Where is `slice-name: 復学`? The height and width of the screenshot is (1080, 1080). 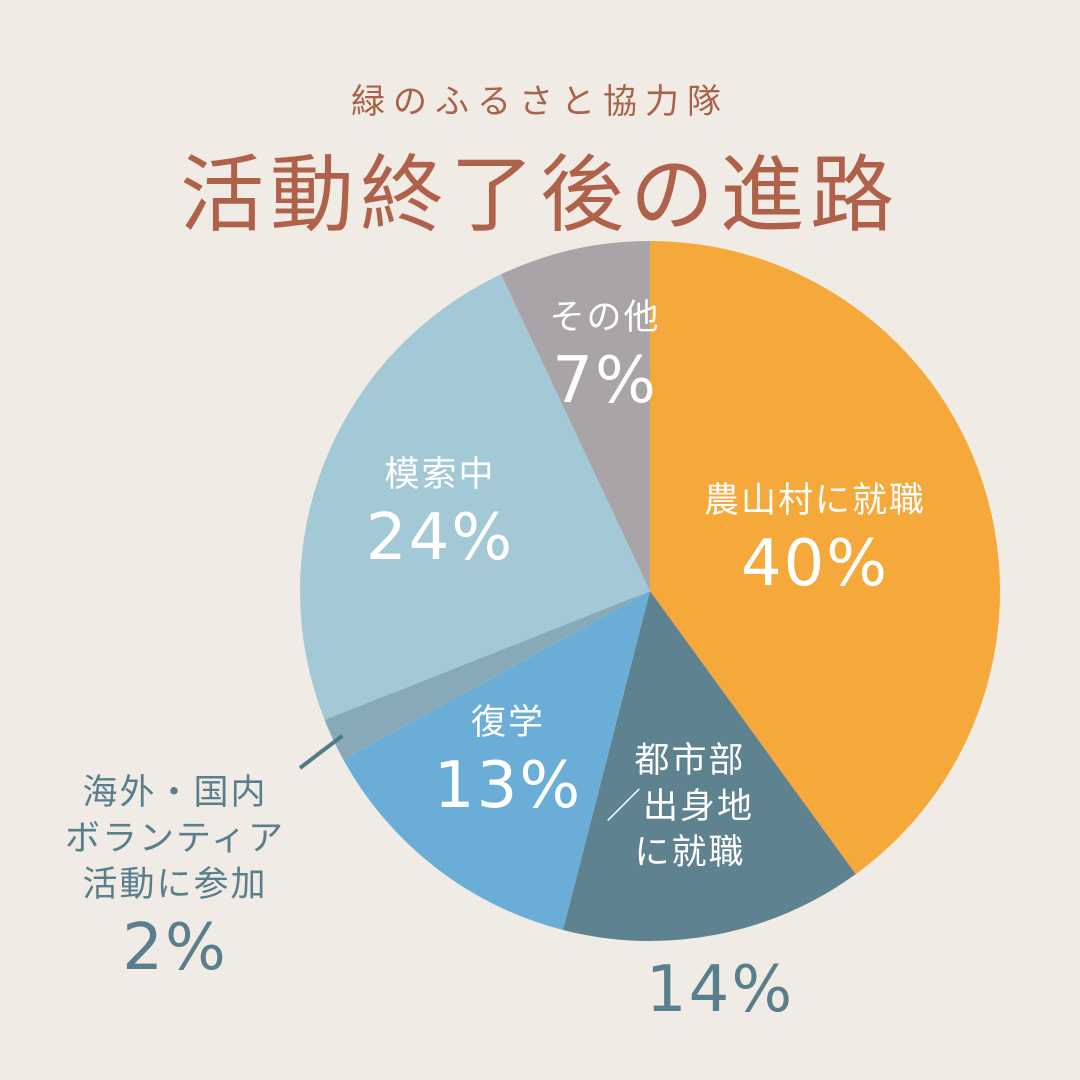 slice-name: 復学 is located at coordinates (507, 723).